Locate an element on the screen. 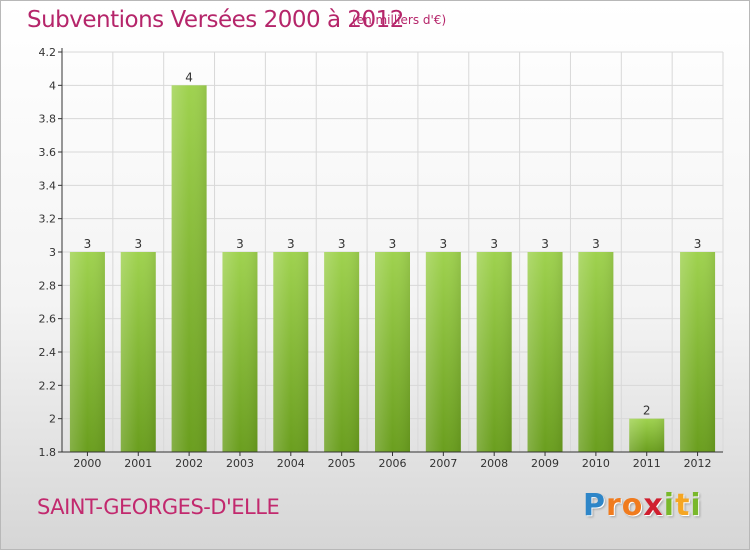  logo-letter: P is located at coordinates (594, 505).